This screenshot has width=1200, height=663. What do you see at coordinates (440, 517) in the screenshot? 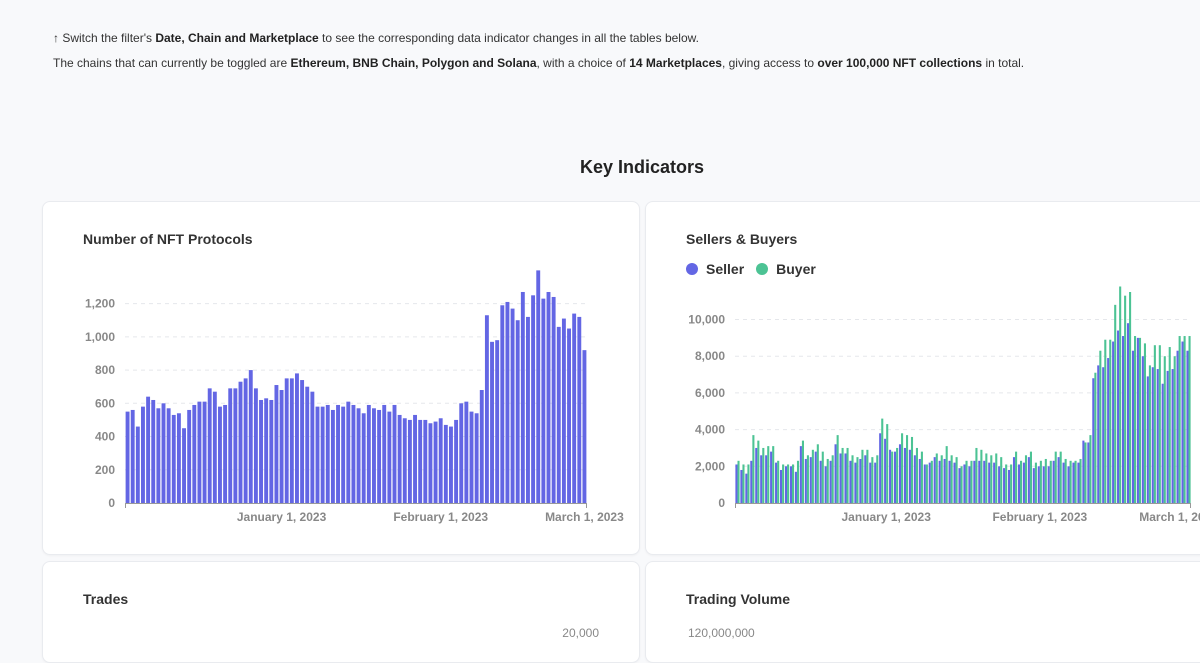
I see `x-tick-label: February 1, 2023` at bounding box center [440, 517].